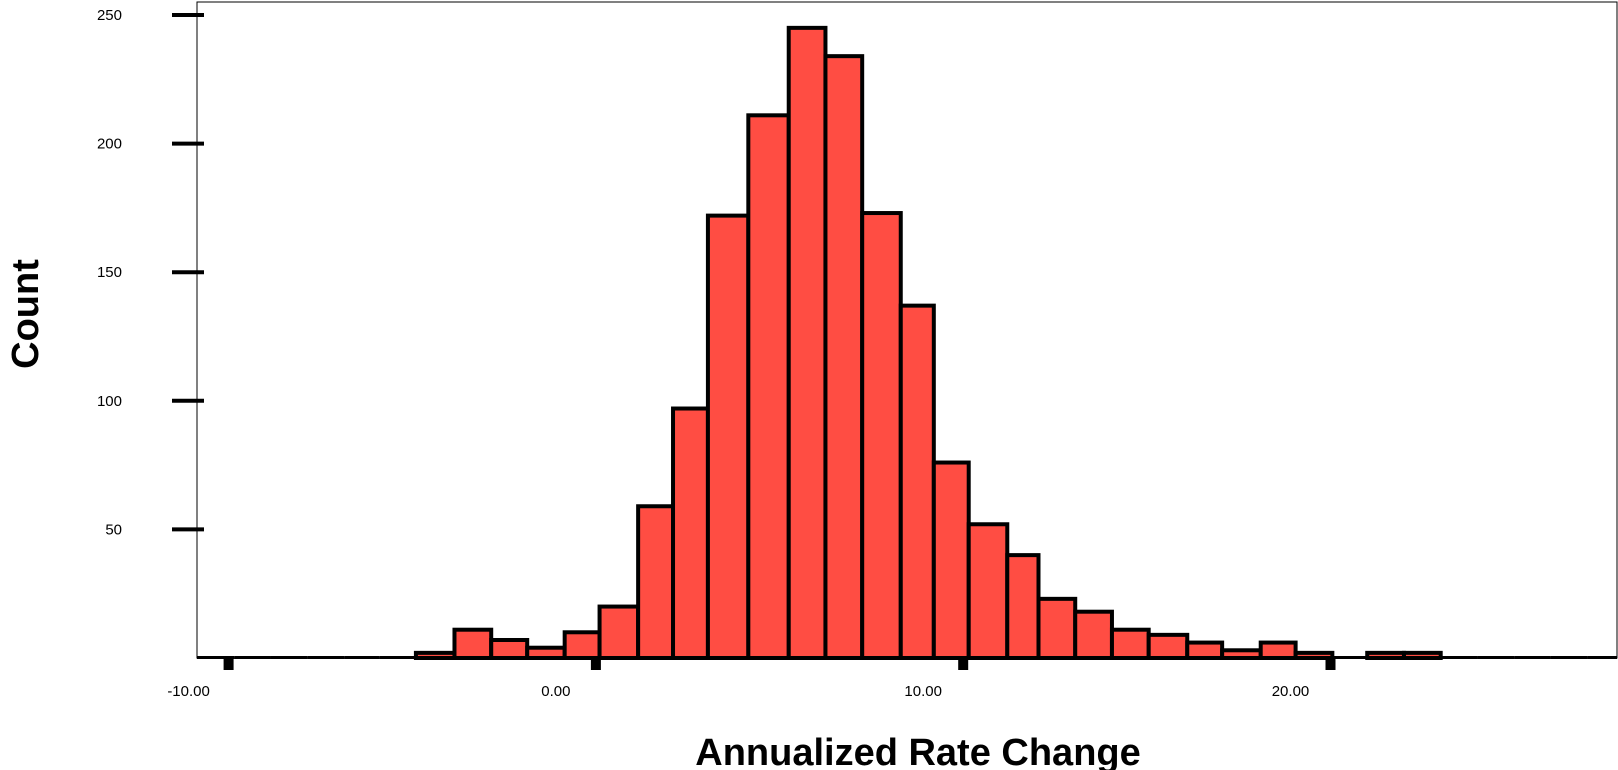 Image resolution: width=1618 pixels, height=770 pixels. I want to click on y-tick-label: 200, so click(109, 144).